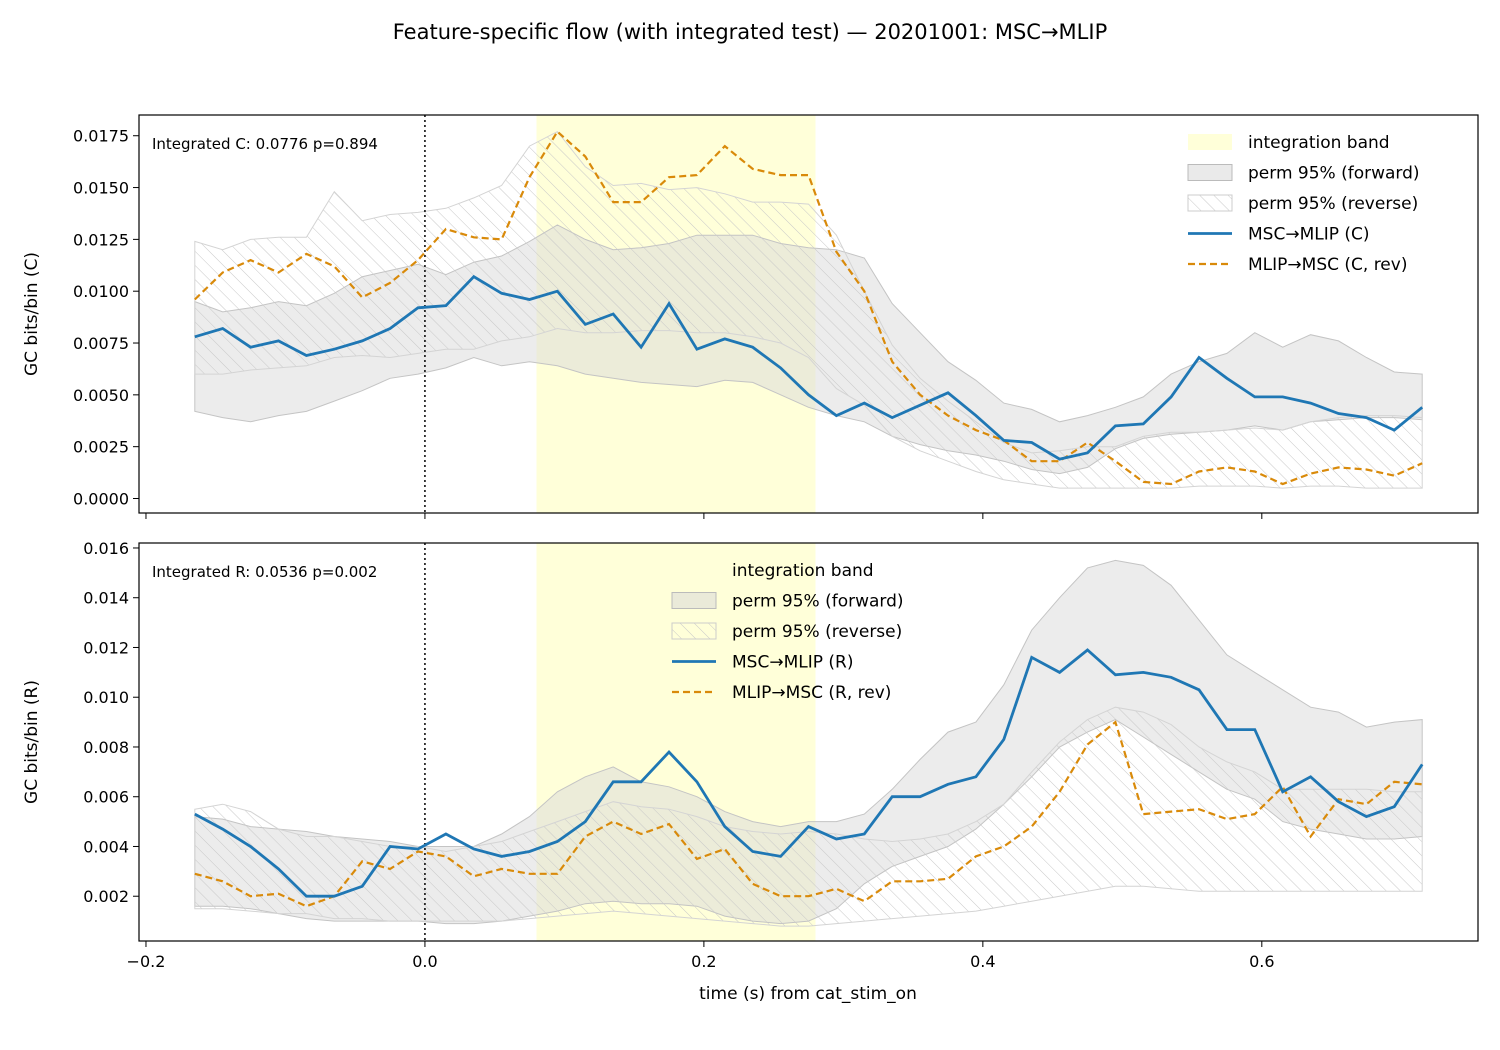  I want to click on series-line-reverse, so click(808, 814).